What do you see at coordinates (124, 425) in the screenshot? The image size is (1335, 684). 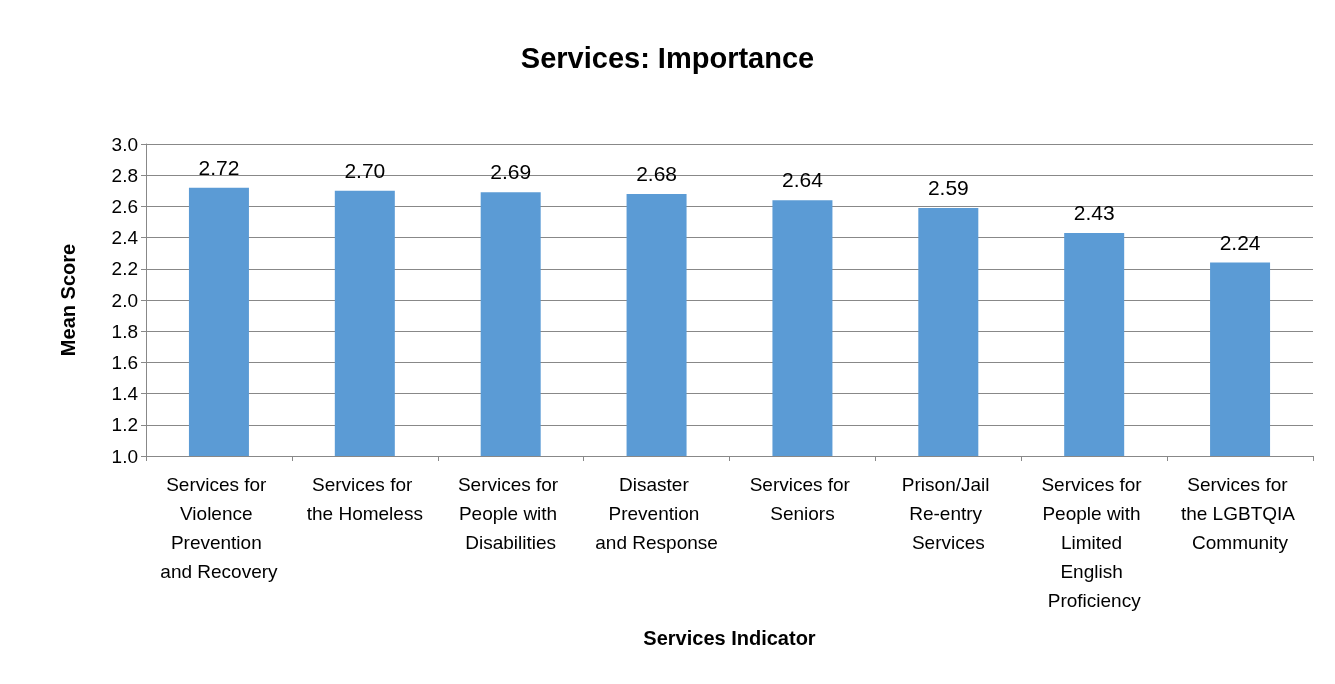 I see `y-tick-label: 1.2` at bounding box center [124, 425].